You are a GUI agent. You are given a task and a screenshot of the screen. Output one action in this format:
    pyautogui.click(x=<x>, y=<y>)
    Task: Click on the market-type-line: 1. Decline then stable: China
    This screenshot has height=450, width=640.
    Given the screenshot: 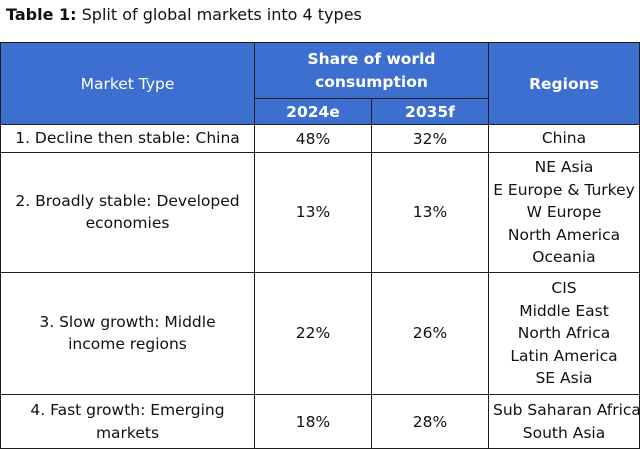 What is the action you would take?
    pyautogui.click(x=127, y=138)
    